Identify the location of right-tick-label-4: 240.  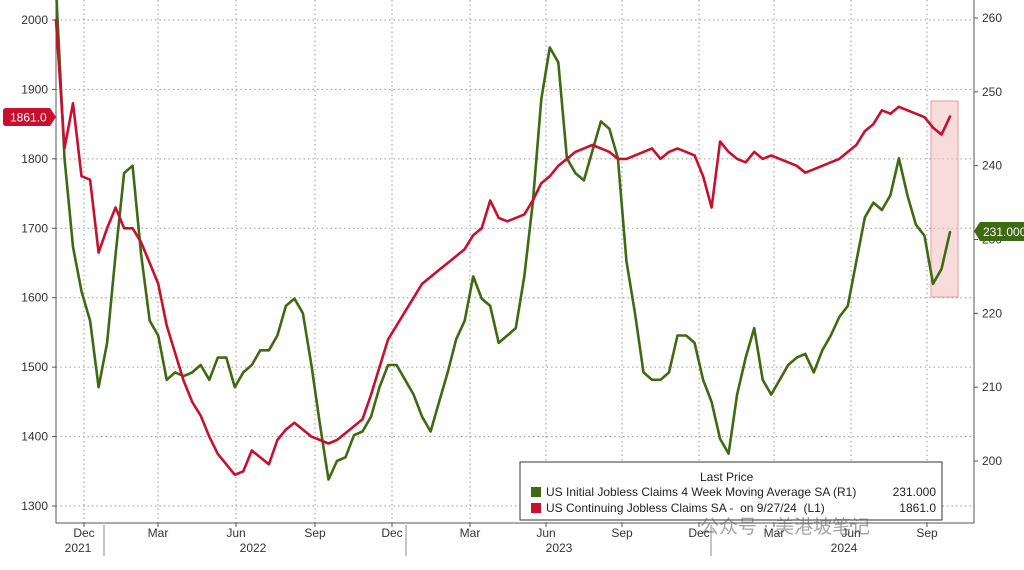
(992, 166).